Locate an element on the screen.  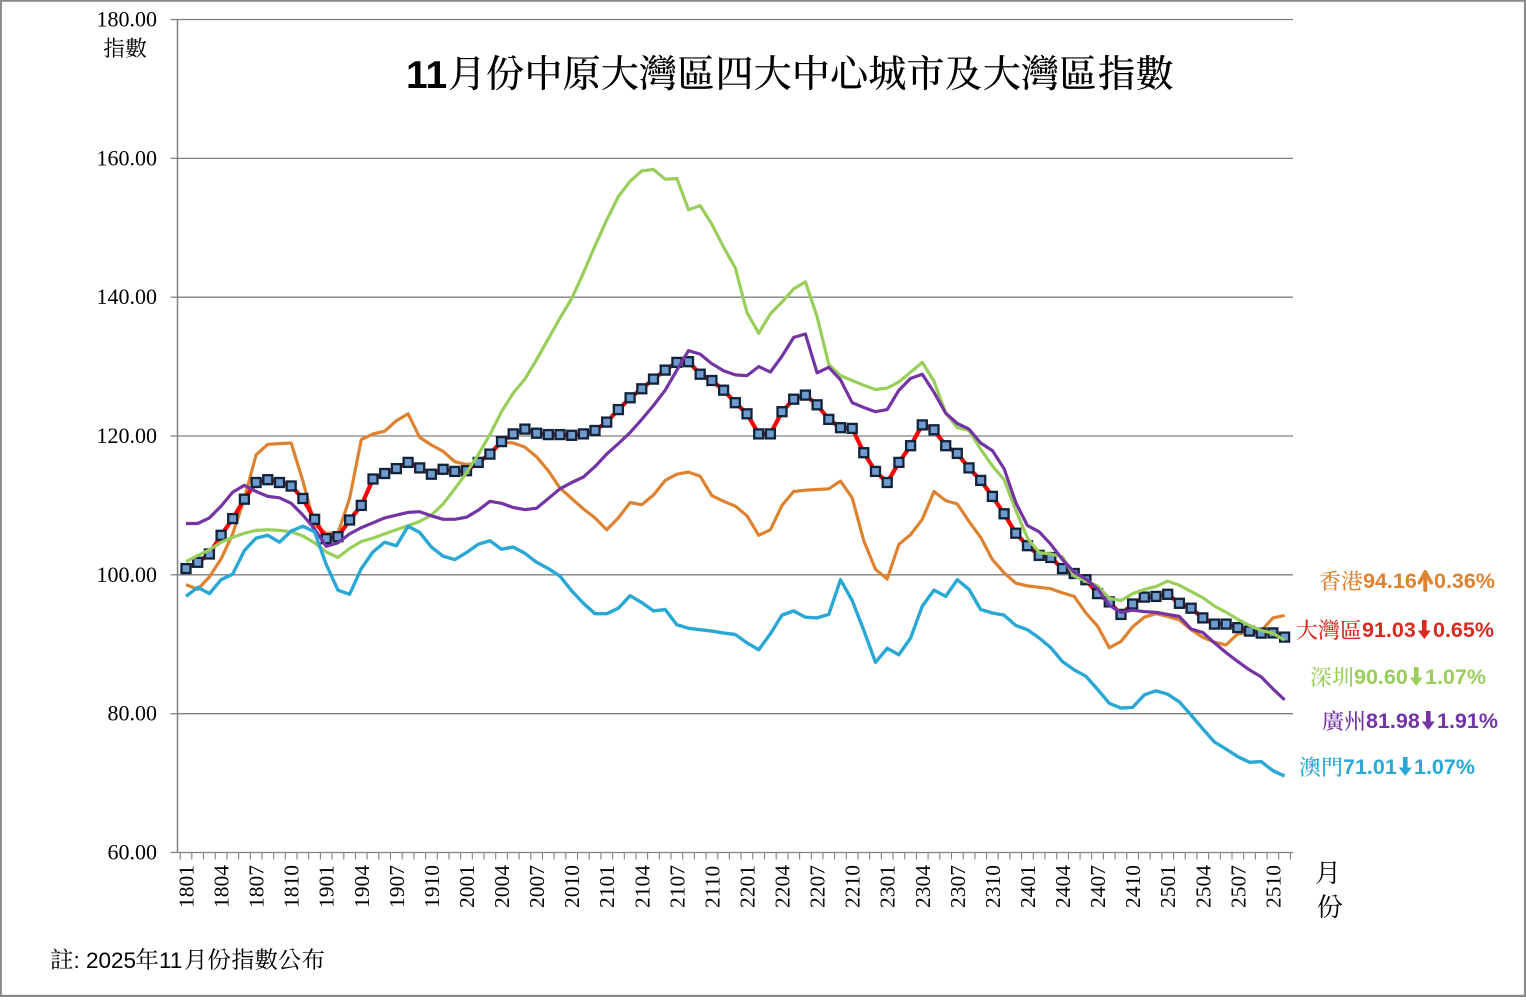
svg-text: 1801 is located at coordinates (187, 886).